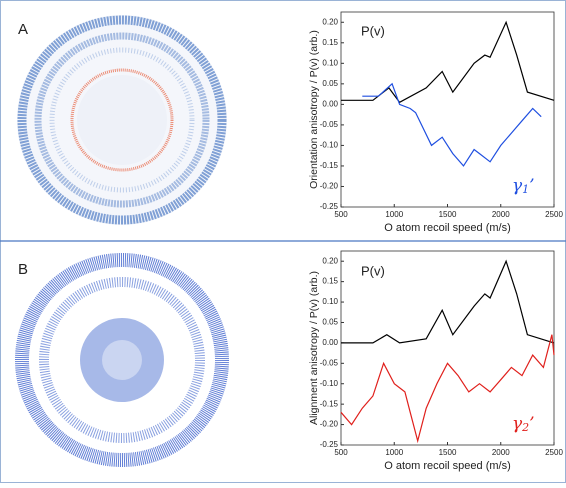  What do you see at coordinates (525, 427) in the screenshot?
I see `series-label-subscript: 2` at bounding box center [525, 427].